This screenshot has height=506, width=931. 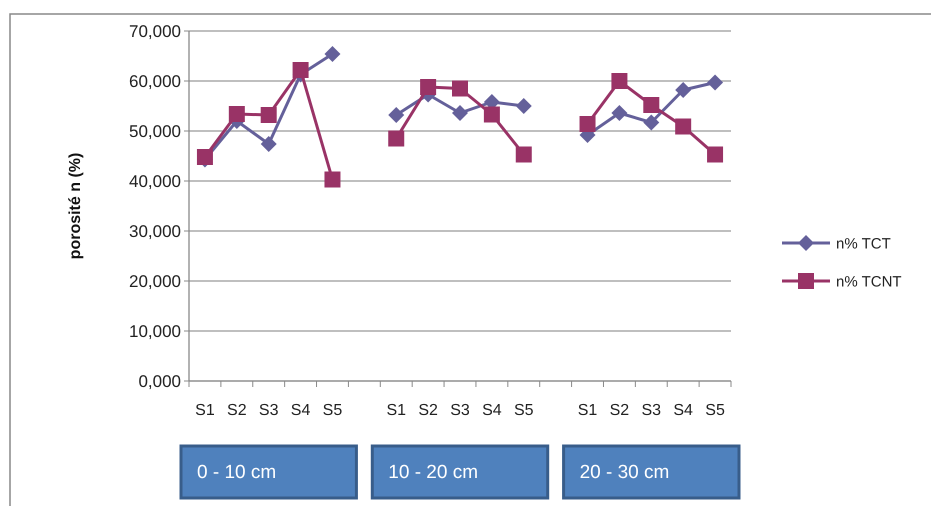 I want to click on y-tick-label: 30,000, so click(x=155, y=231).